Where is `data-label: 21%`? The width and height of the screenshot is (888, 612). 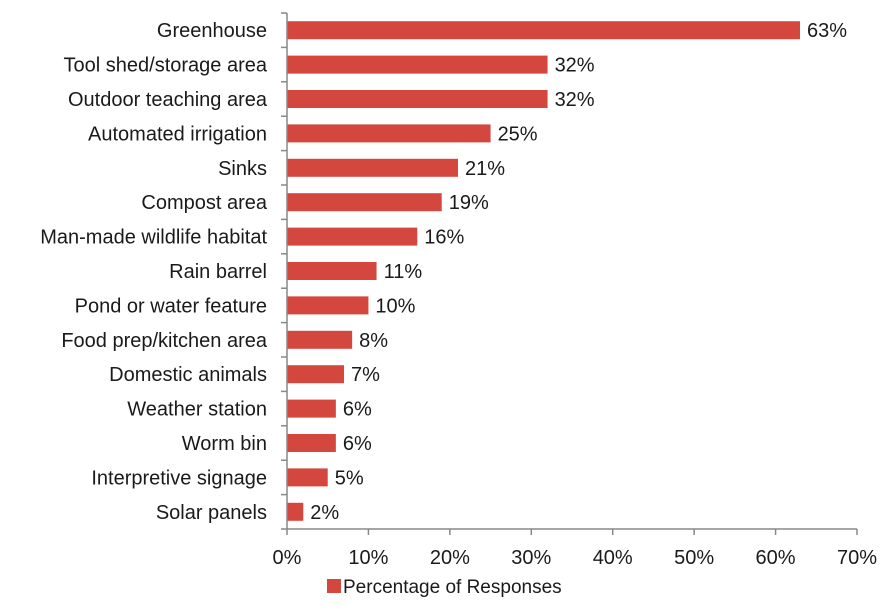
data-label: 21% is located at coordinates (485, 169).